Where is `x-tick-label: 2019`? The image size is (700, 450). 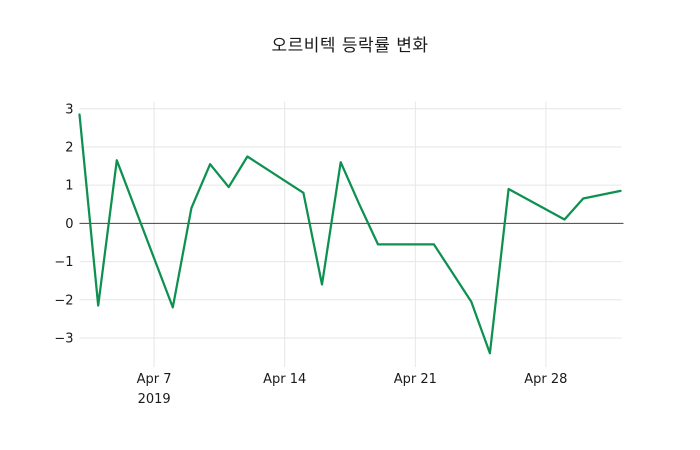
x-tick-label: 2019 is located at coordinates (154, 399).